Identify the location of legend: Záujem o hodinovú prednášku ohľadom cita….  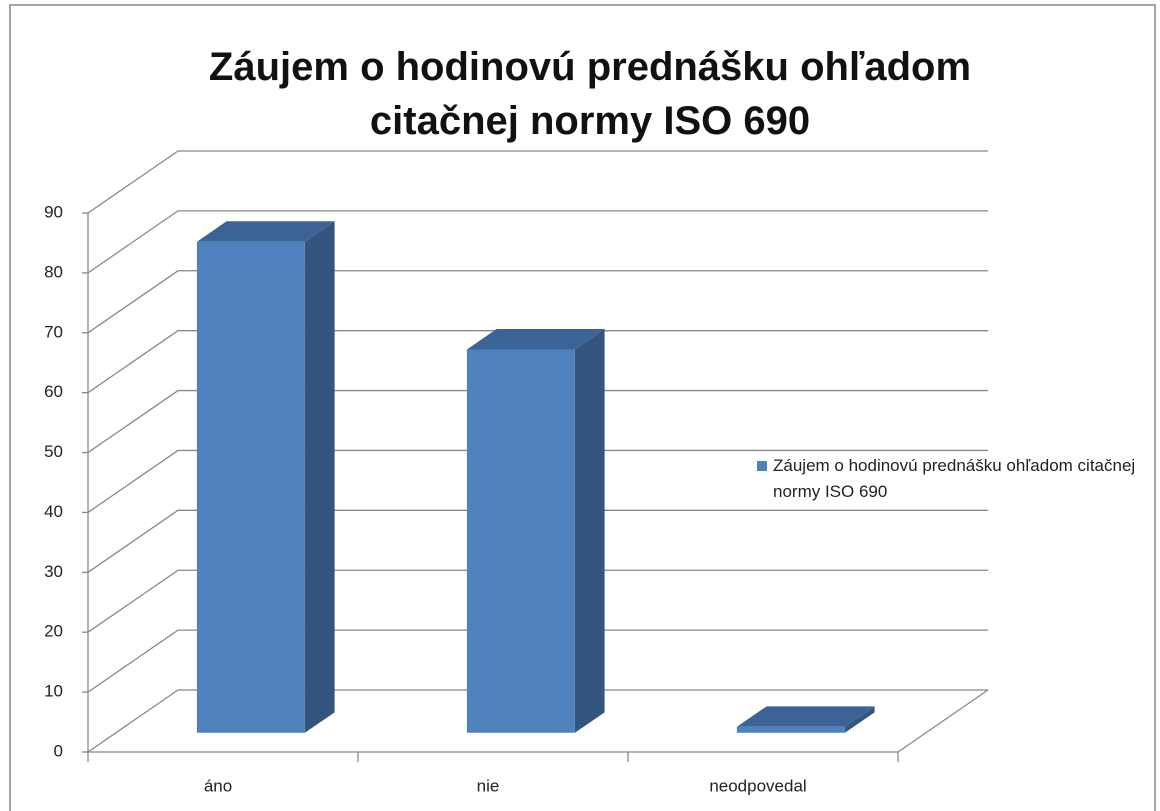
(949, 479).